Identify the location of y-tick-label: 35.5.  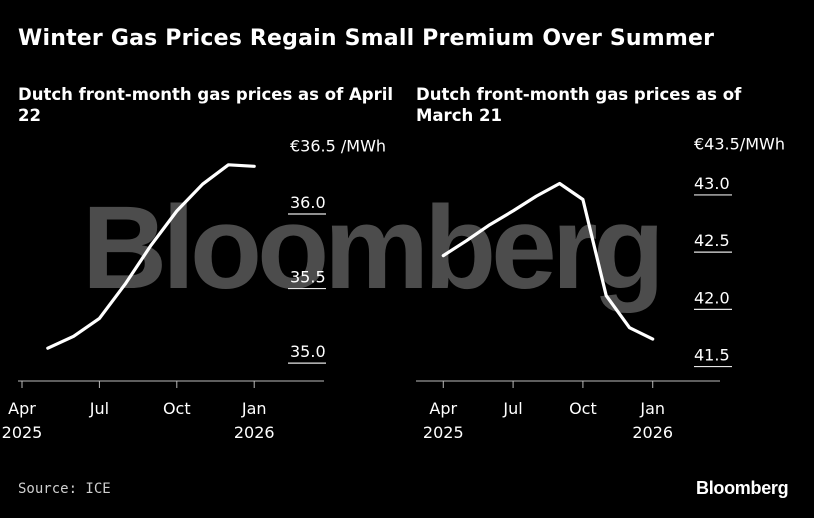
(308, 277).